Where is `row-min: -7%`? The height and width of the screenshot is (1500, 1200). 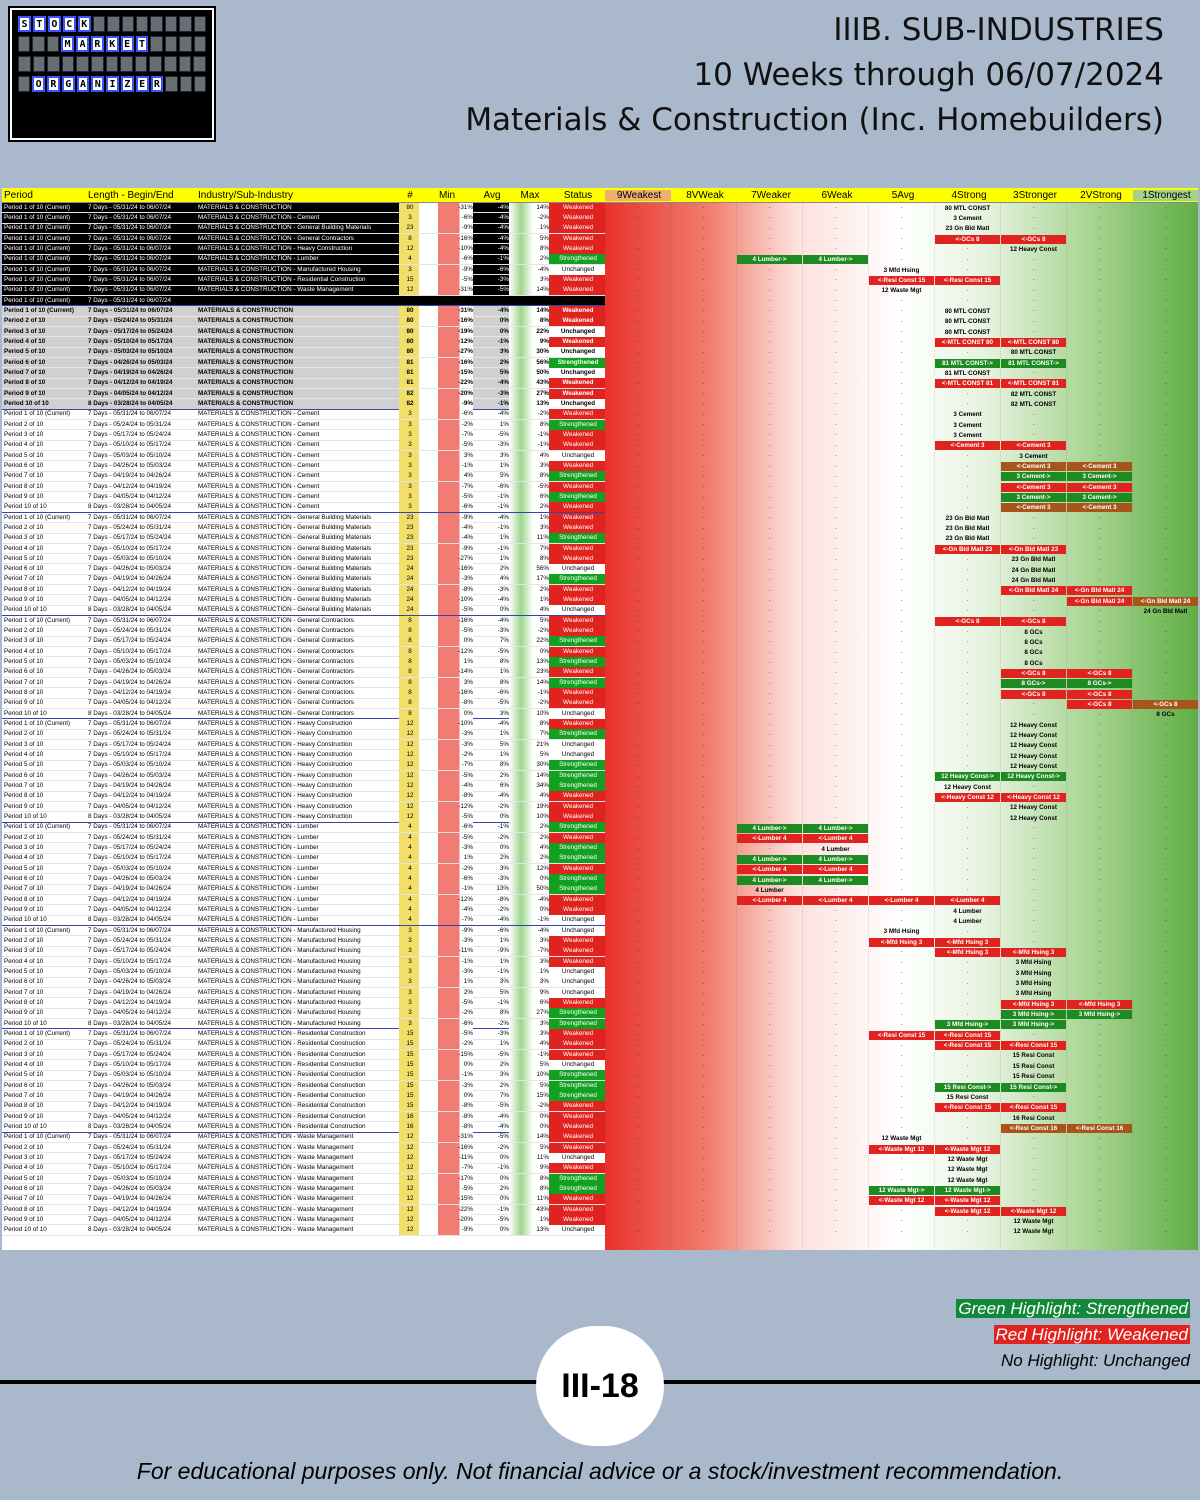
row-min: -7% is located at coordinates (446, 920).